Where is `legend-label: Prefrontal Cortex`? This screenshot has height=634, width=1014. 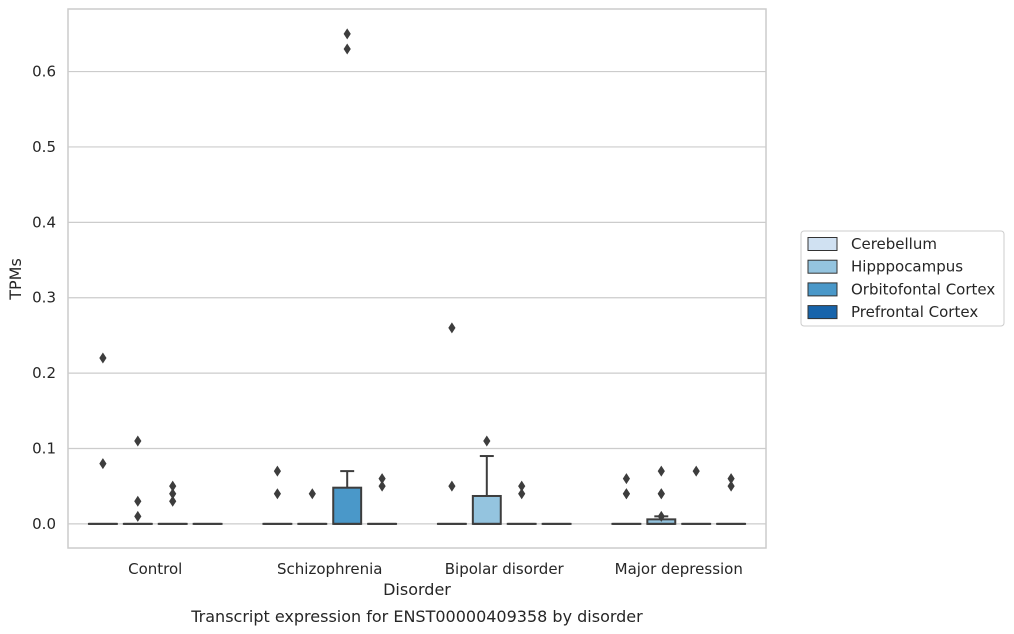
legend-label: Prefrontal Cortex is located at coordinates (914, 312).